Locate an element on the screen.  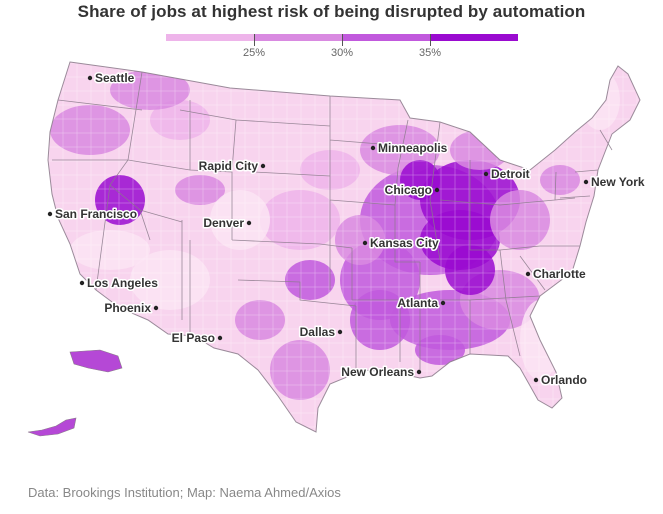
hawaii is located at coordinates (52, 427).